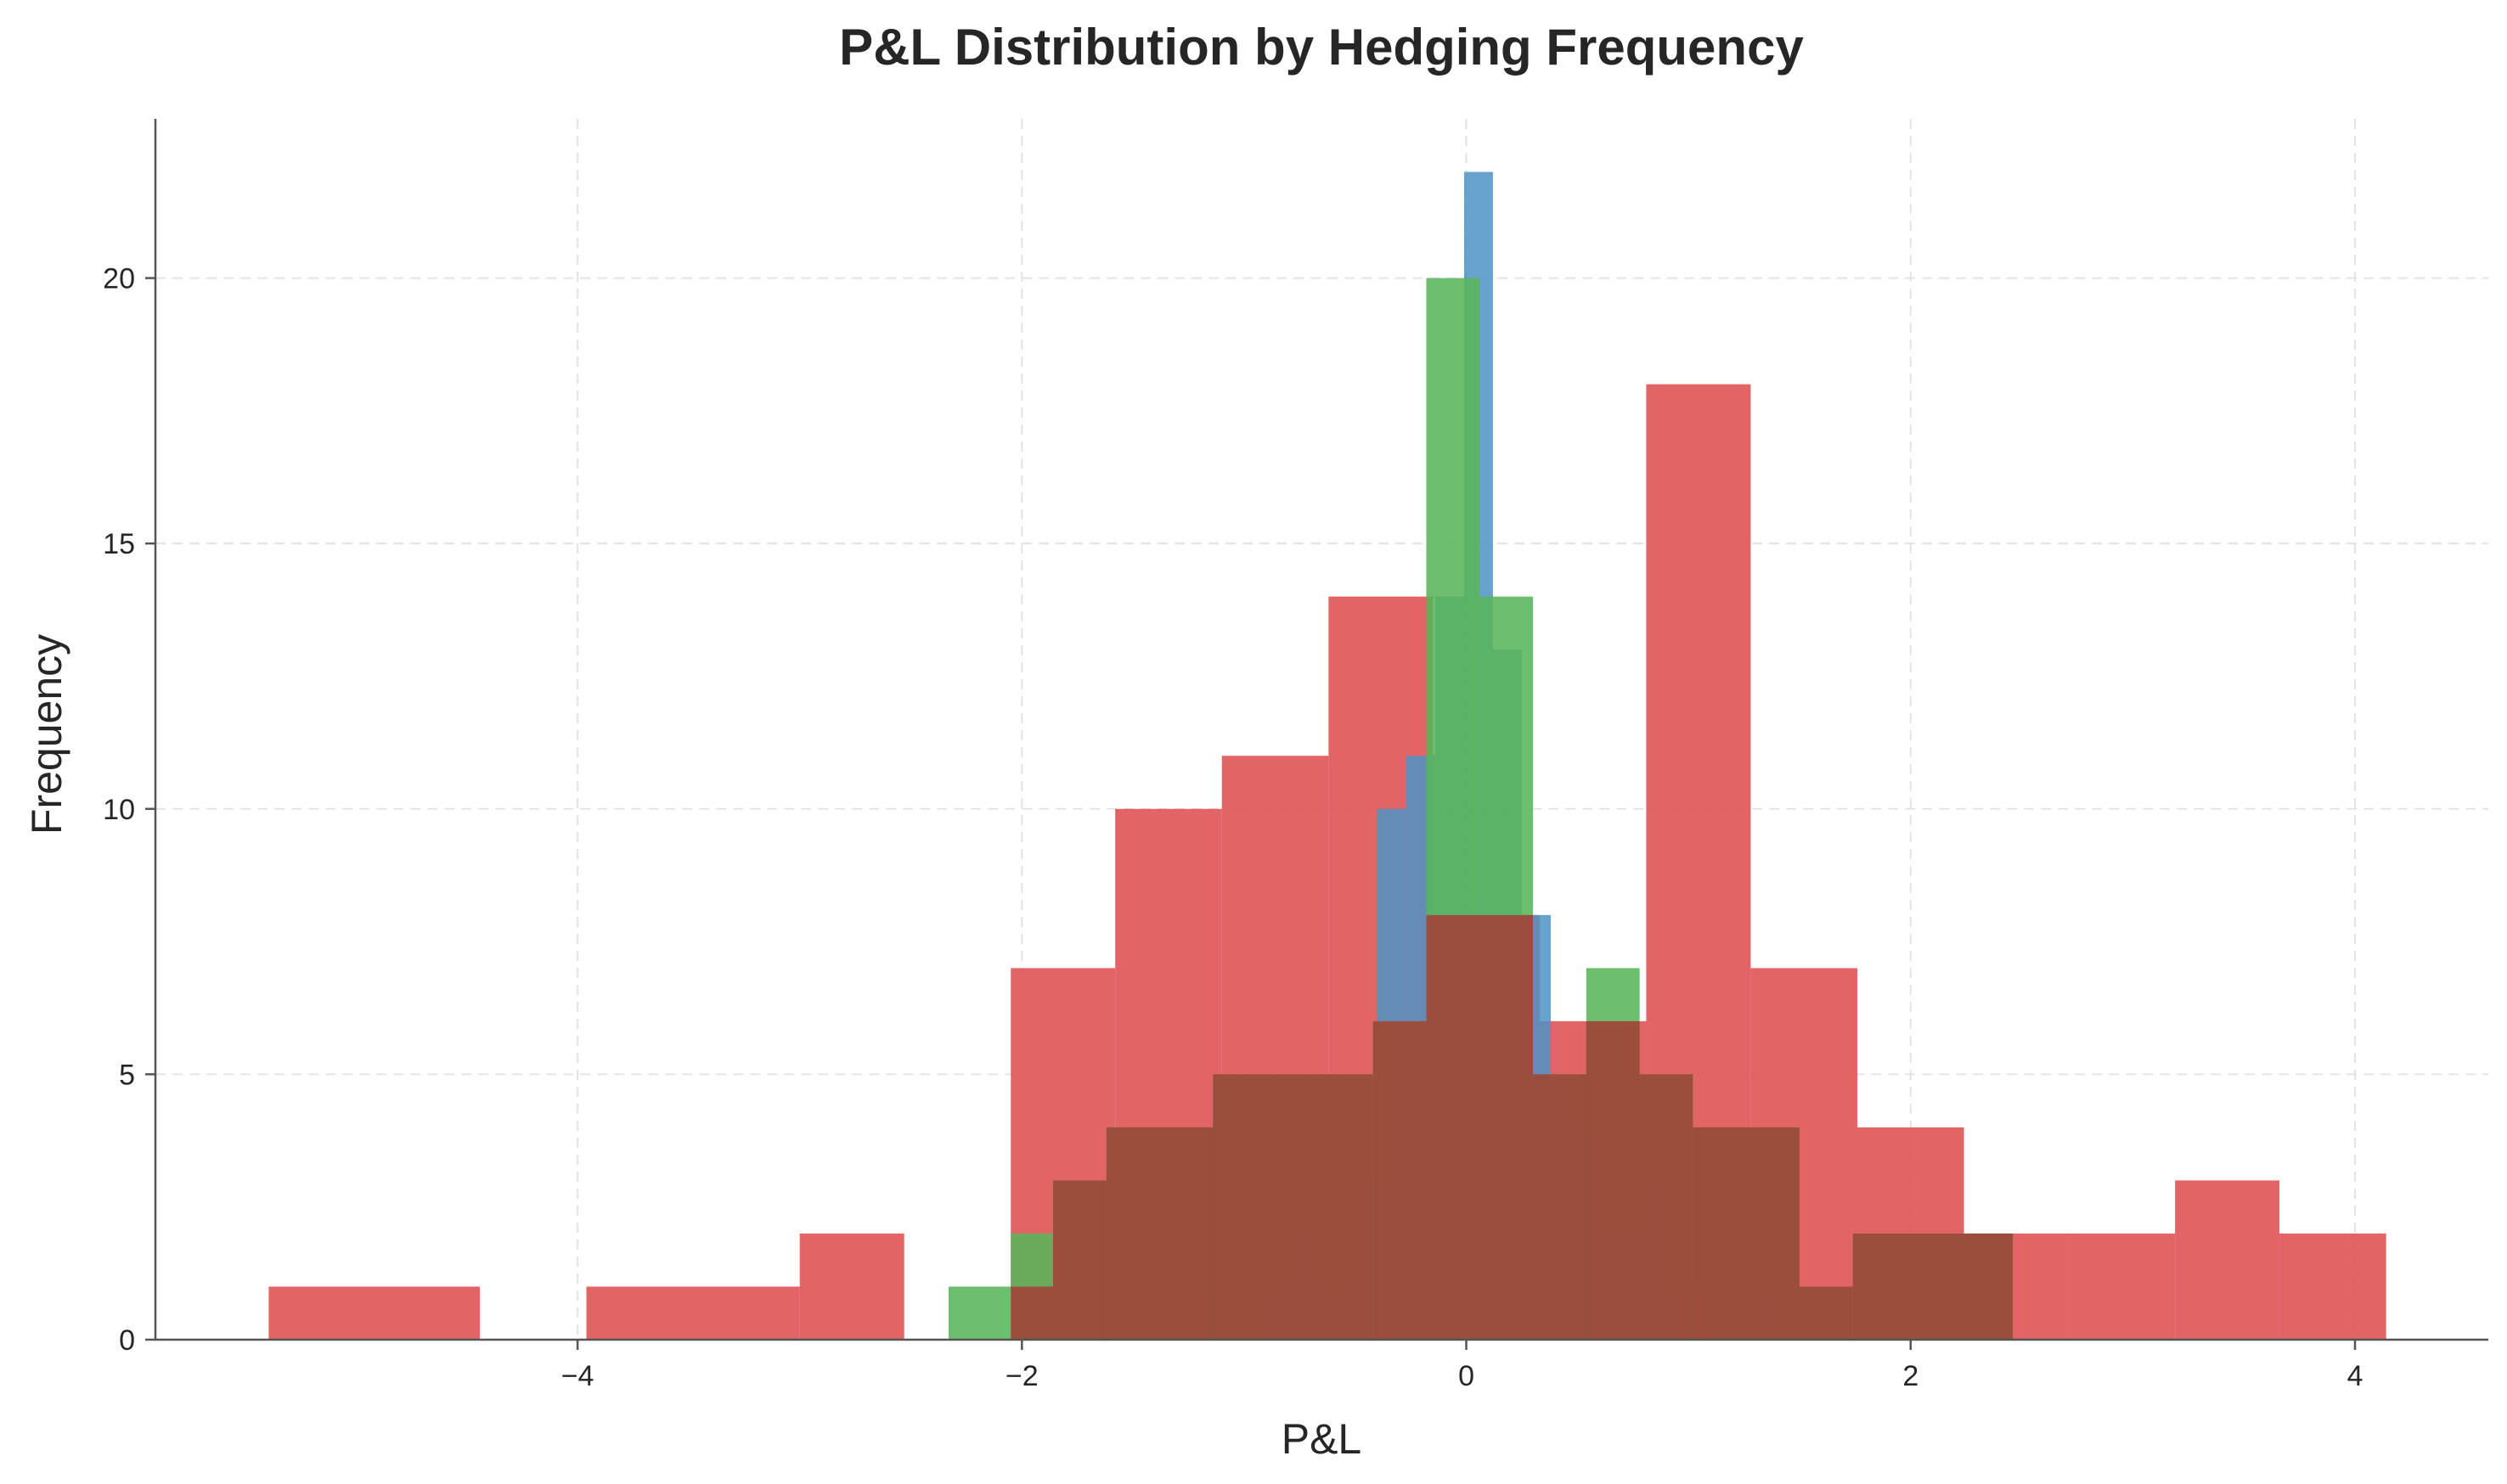  What do you see at coordinates (119, 544) in the screenshot?
I see `y-tick-label: 15` at bounding box center [119, 544].